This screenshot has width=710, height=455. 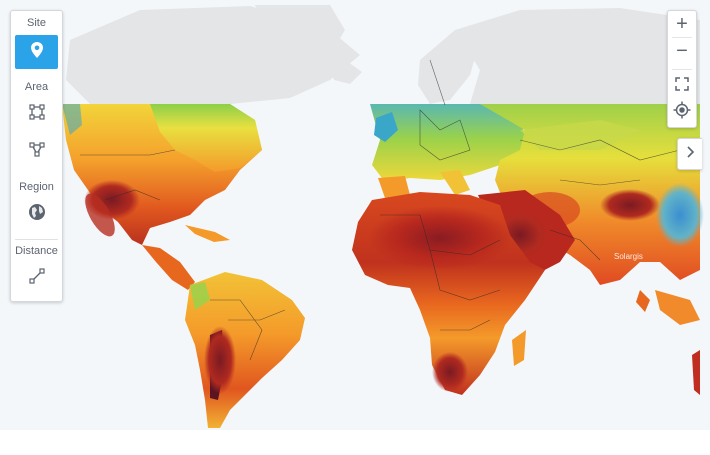 I want to click on europe, so click(x=450, y=151).